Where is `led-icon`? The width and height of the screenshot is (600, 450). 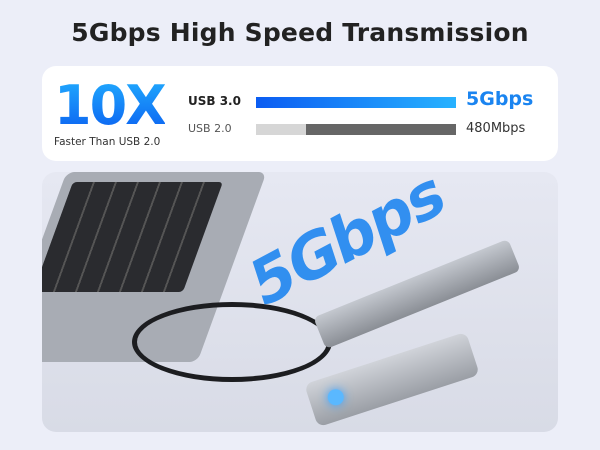
led-icon is located at coordinates (335, 397).